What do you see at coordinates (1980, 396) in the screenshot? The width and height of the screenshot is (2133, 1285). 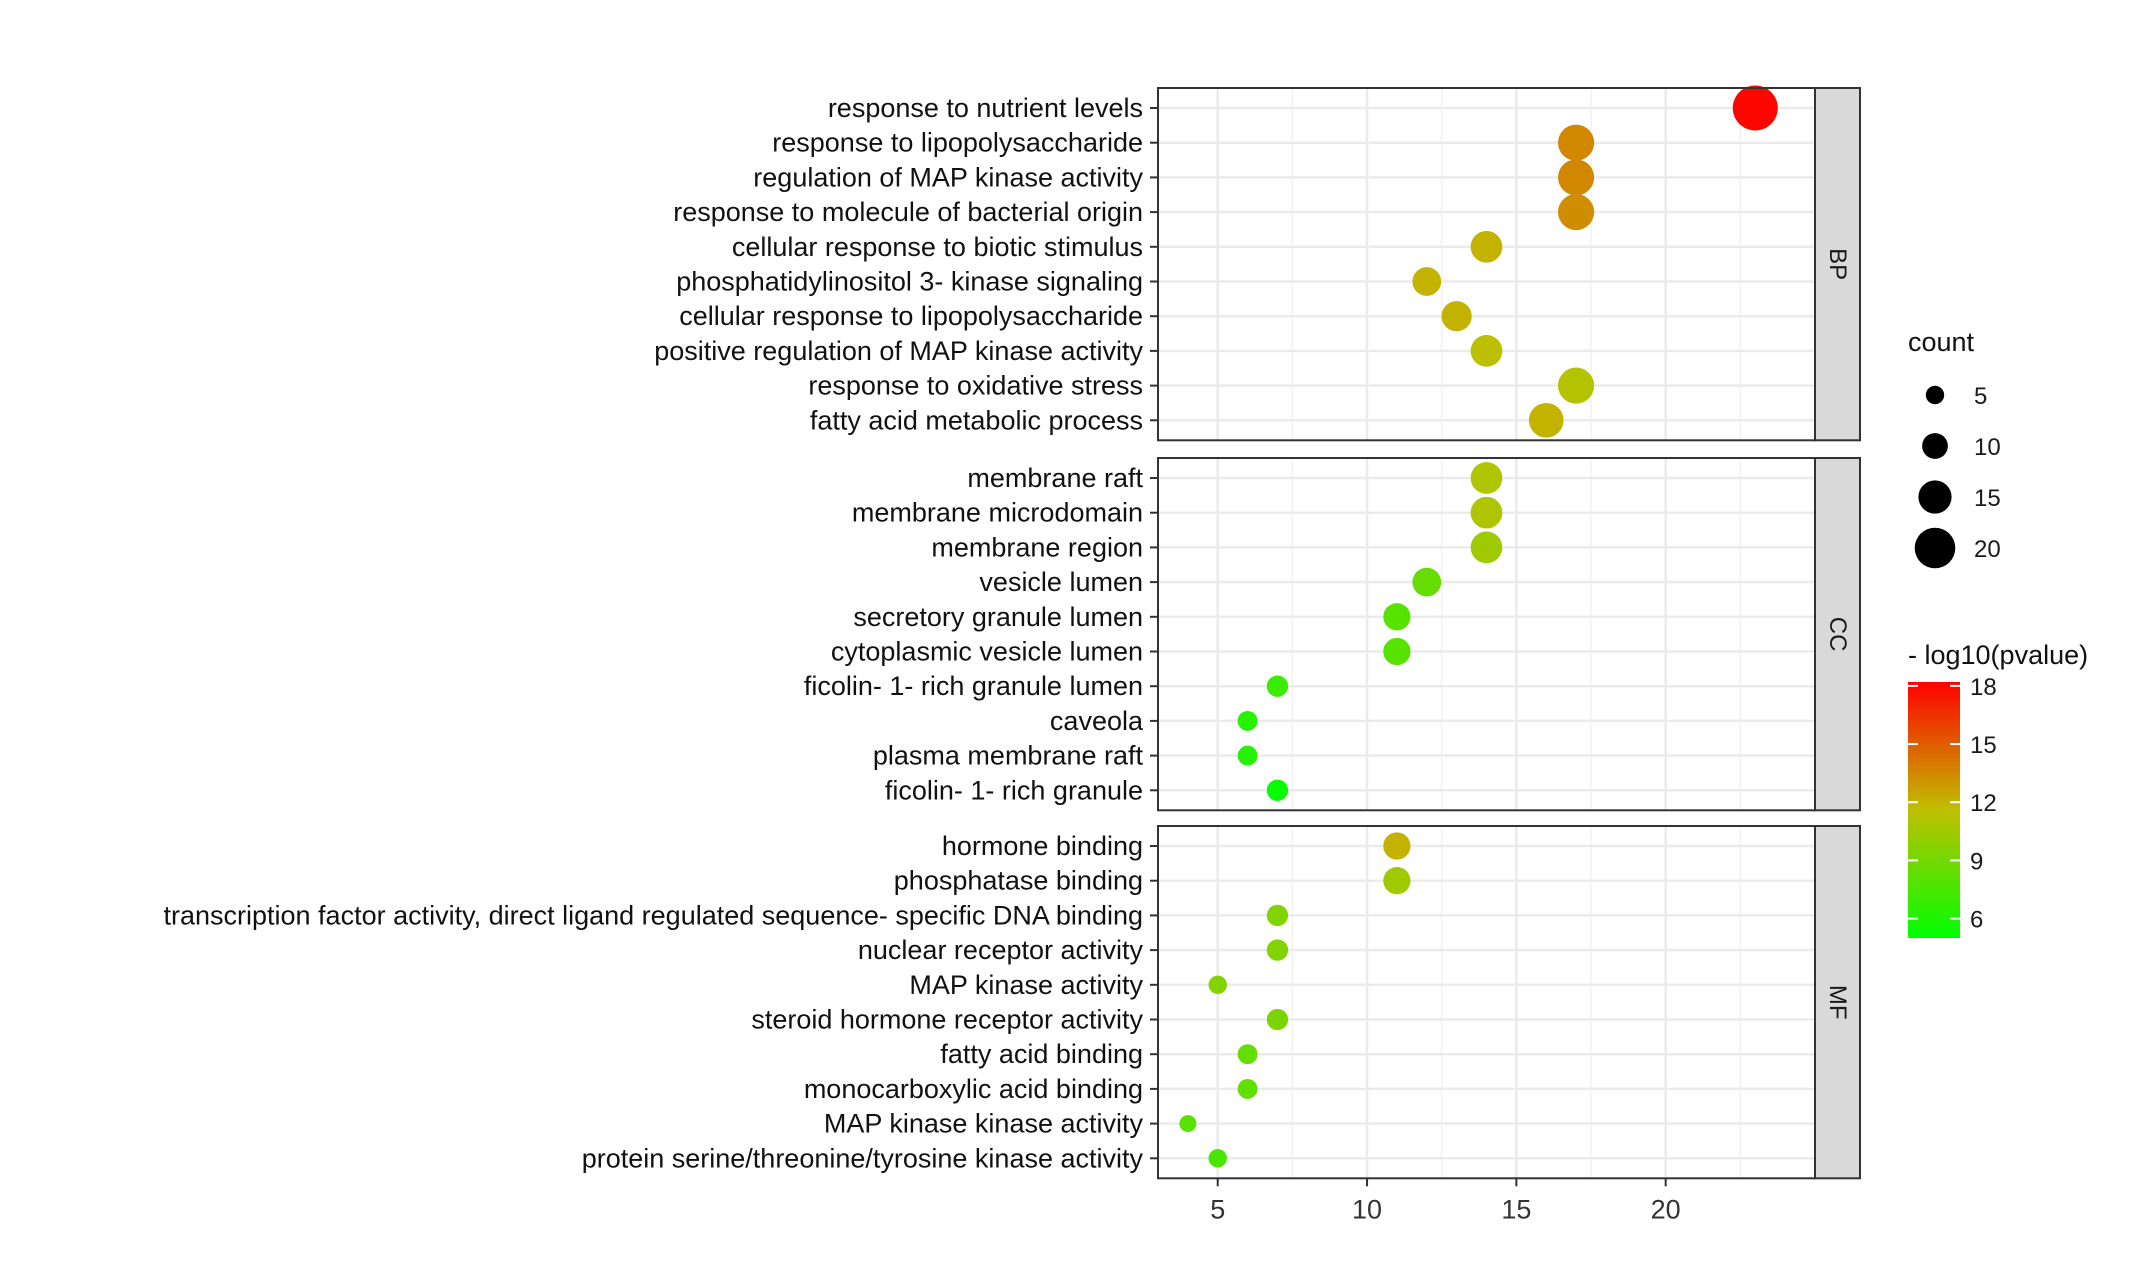 I see `size-legend-label: 5` at bounding box center [1980, 396].